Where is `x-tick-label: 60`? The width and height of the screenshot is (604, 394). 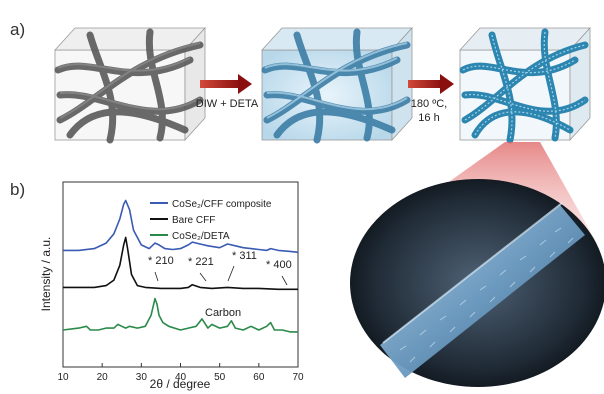 x-tick-label: 60 is located at coordinates (259, 377).